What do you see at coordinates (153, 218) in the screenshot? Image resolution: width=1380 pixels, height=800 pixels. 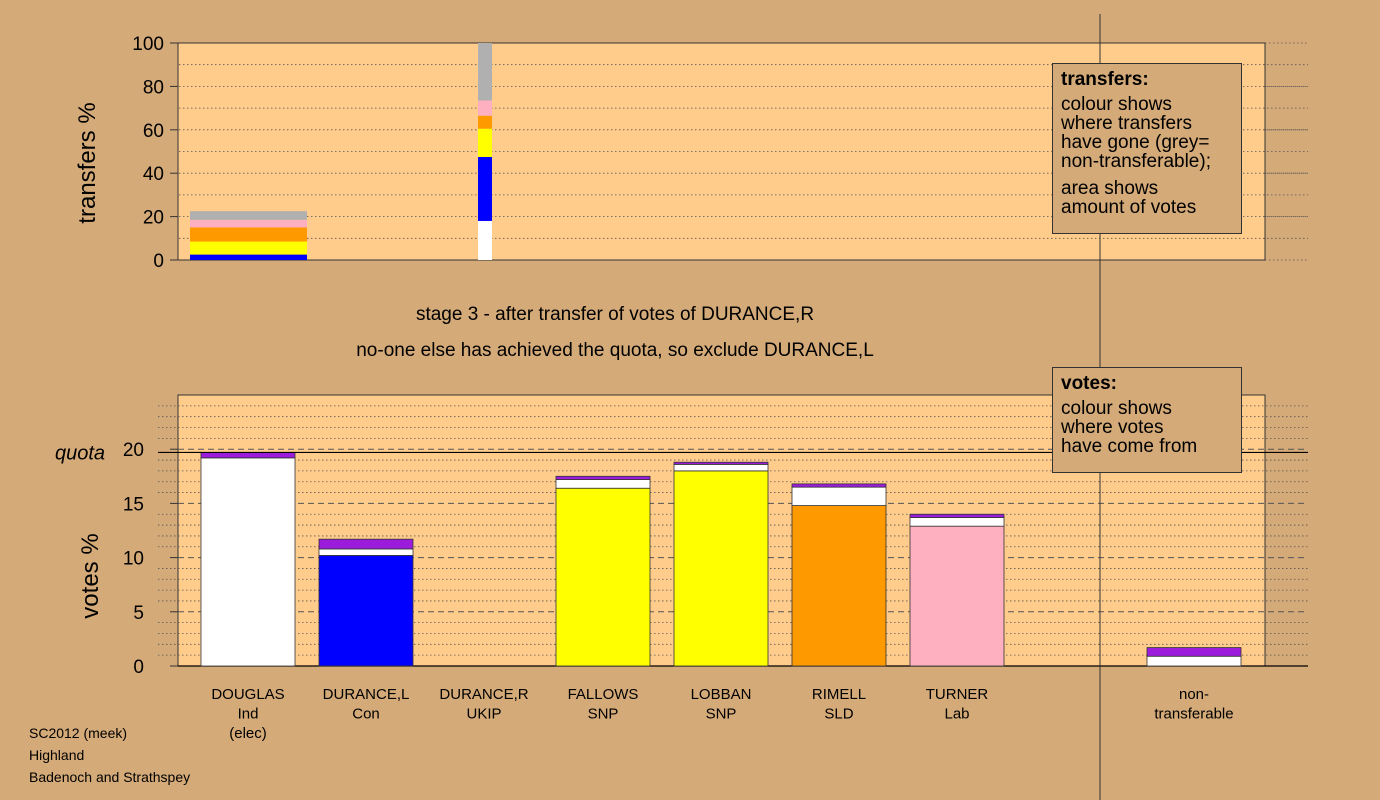 I see `transfers-tick-label: 20` at bounding box center [153, 218].